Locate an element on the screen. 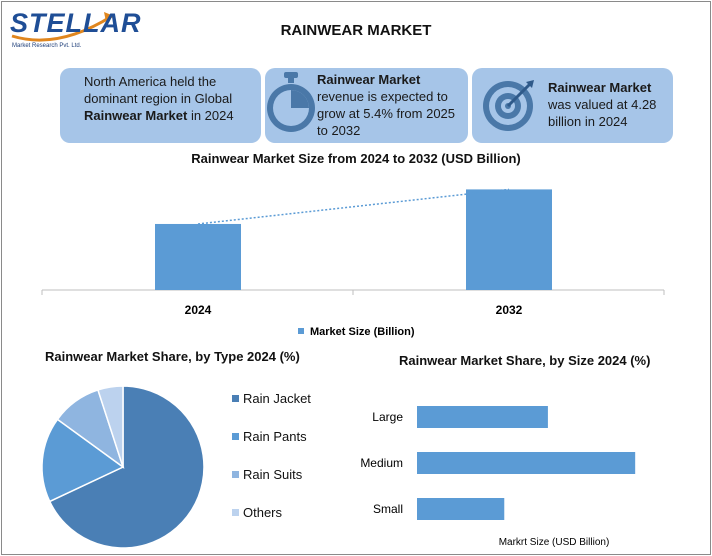 The height and width of the screenshot is (556, 712). stopwatch-icon is located at coordinates (291, 102).